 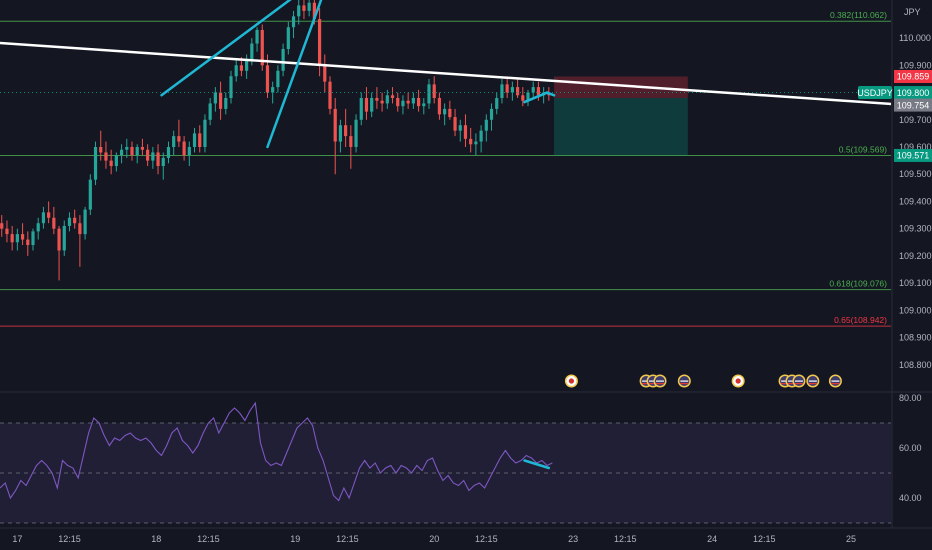 I want to click on time-tick-label: 20, so click(x=434, y=539).